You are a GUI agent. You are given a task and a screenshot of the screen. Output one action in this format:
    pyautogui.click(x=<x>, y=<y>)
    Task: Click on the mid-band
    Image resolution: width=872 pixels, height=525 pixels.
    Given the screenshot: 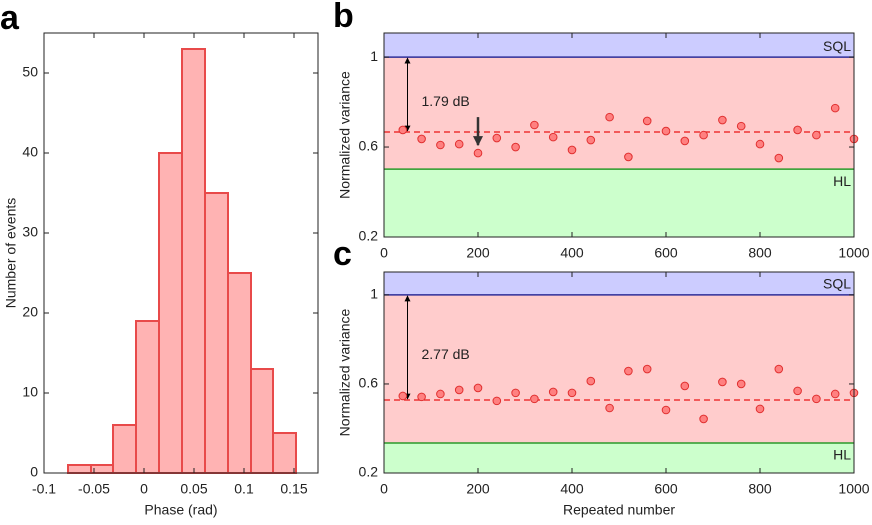 What is the action you would take?
    pyautogui.click(x=619, y=113)
    